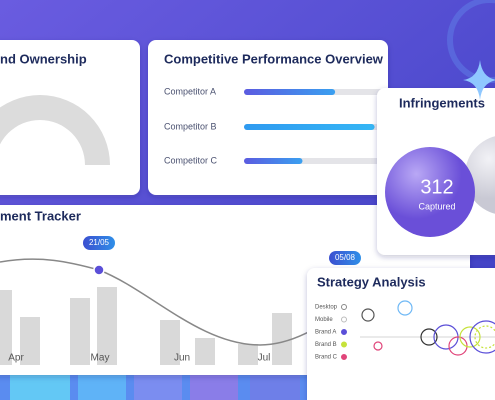  Describe the element at coordinates (326, 308) in the screenshot. I see `legend-label: Desktop` at that location.